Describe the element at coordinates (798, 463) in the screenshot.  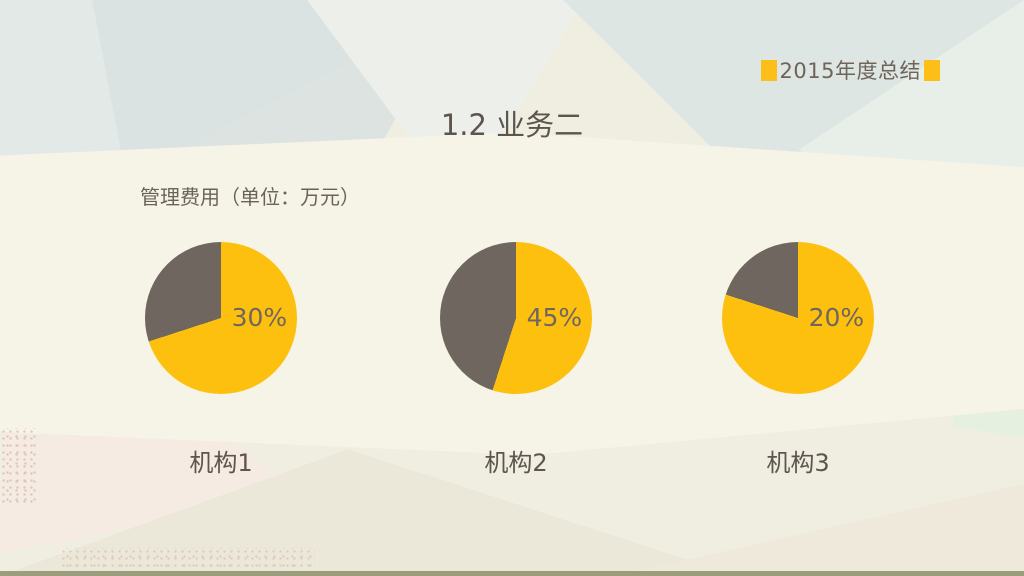
I see `pie-category-label: 机构3` at that location.